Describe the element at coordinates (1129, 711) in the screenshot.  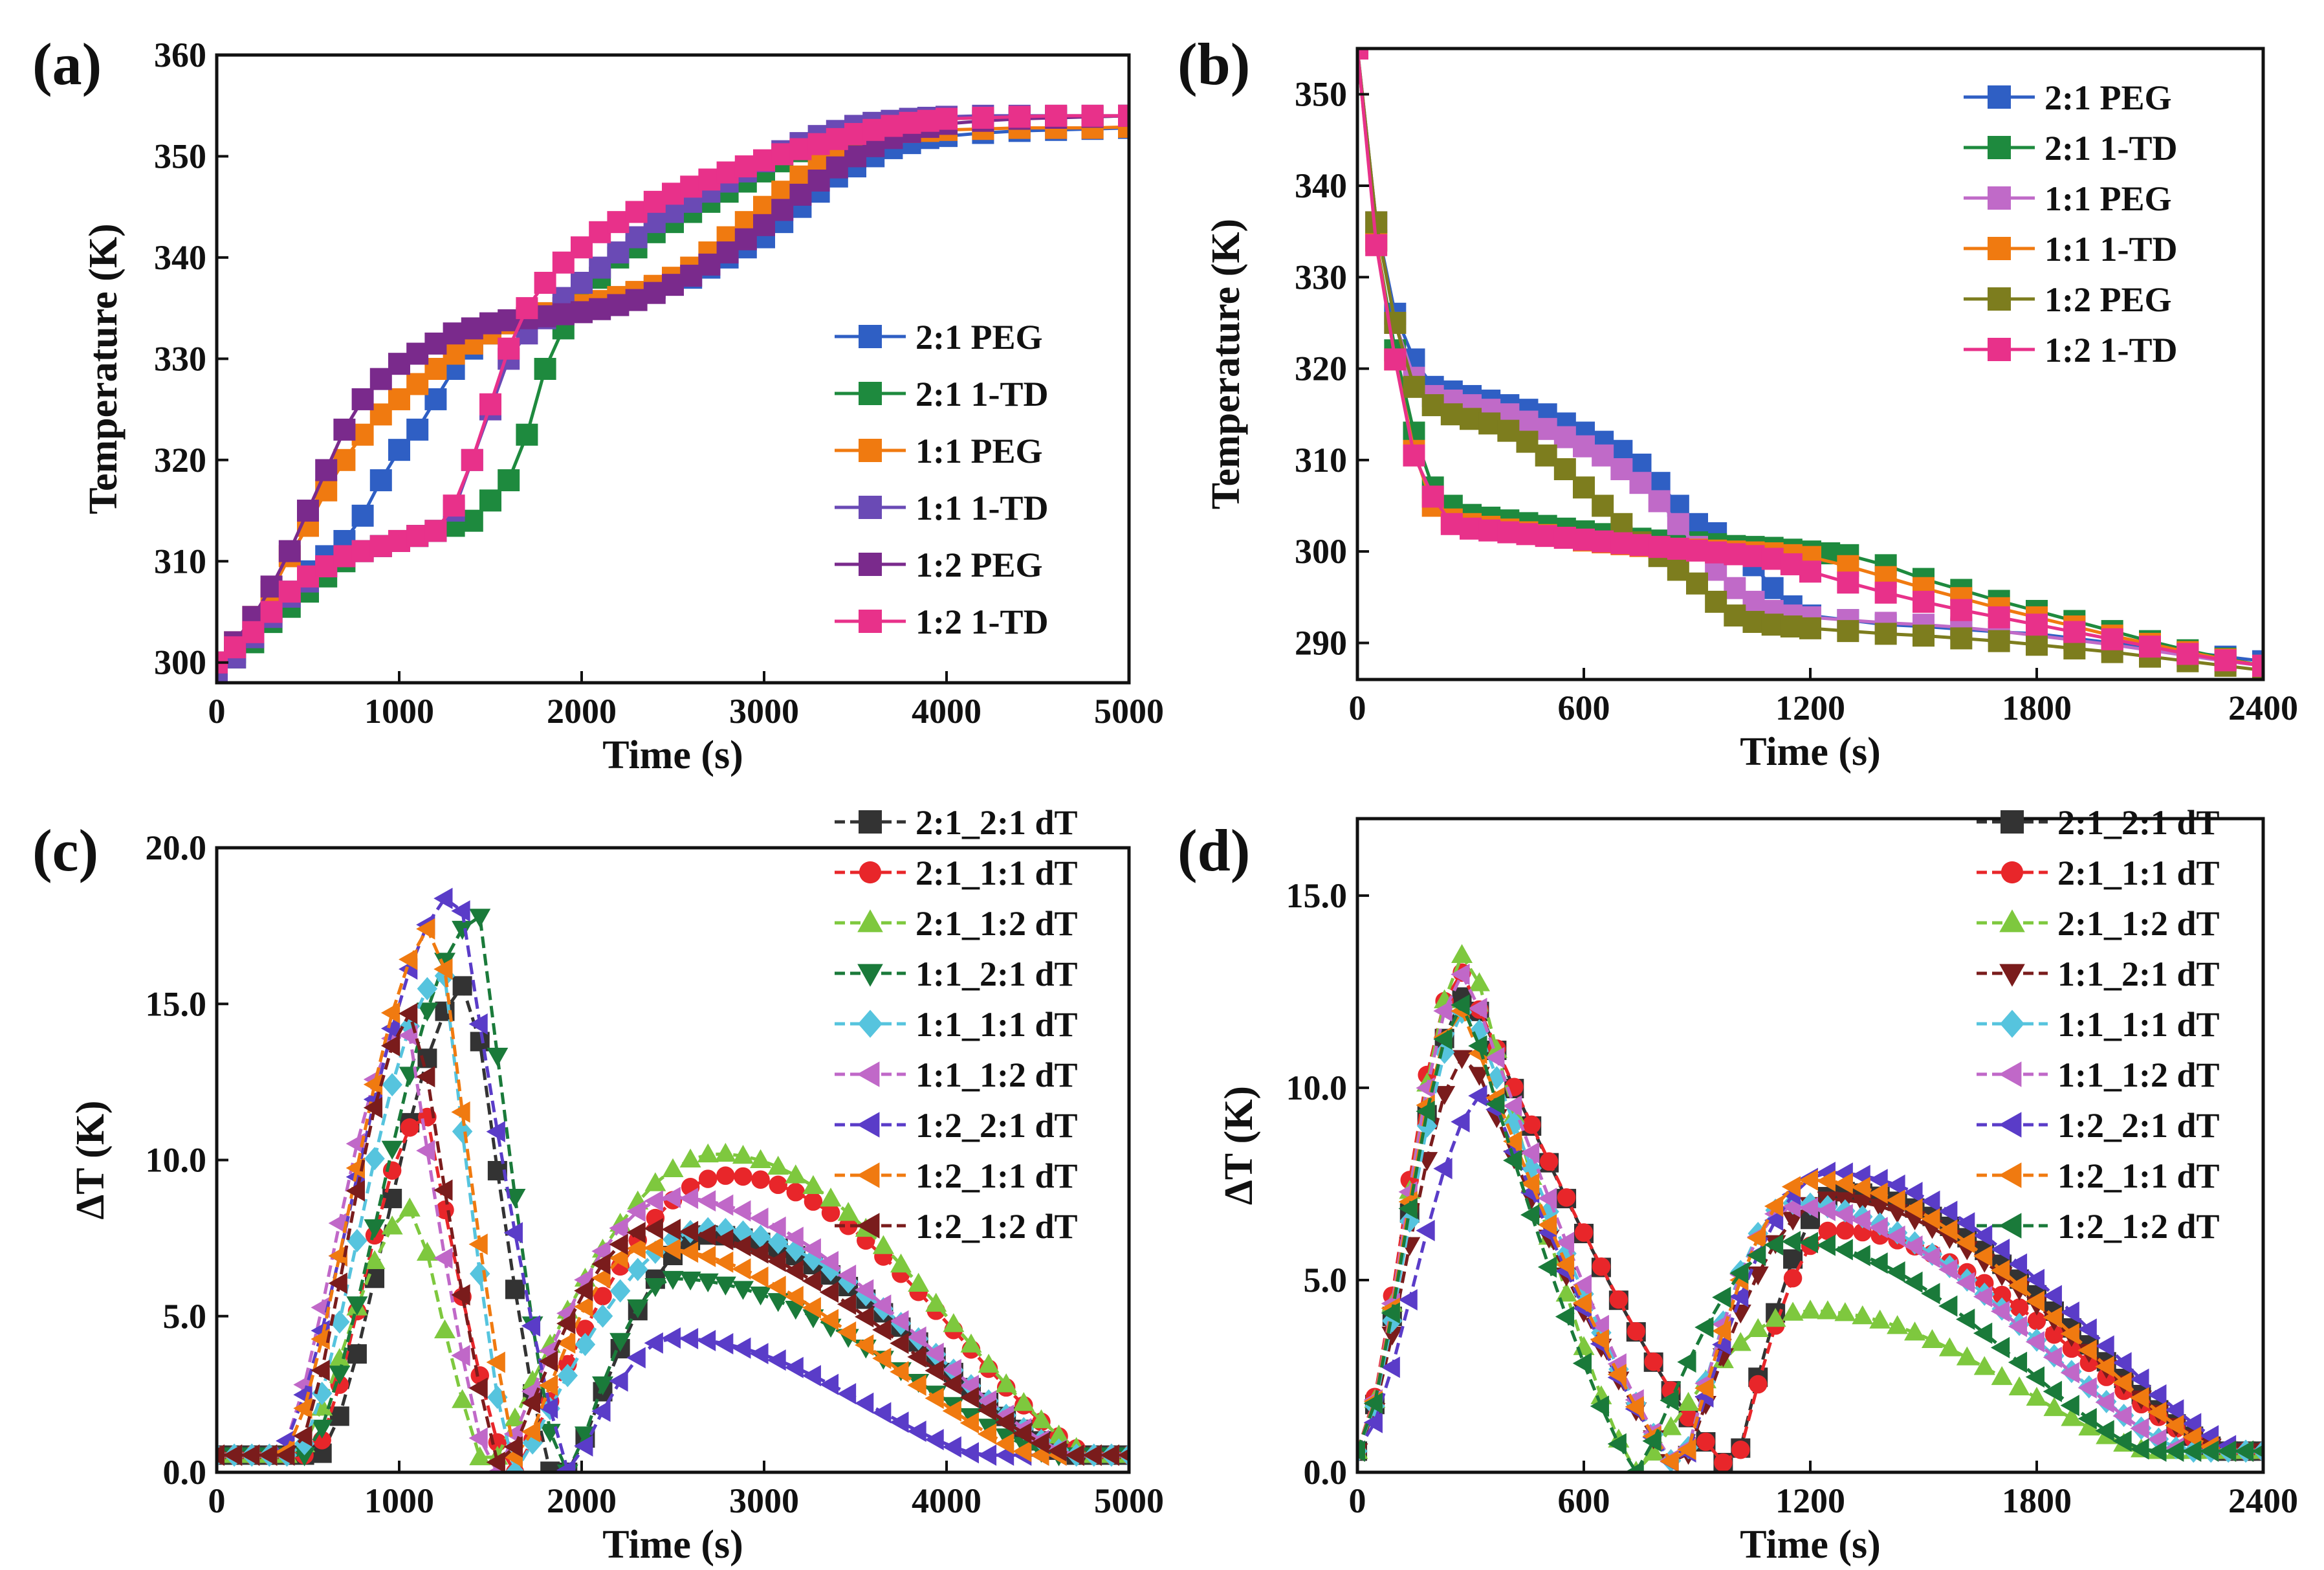
I see `x-tick-label: 5000` at that location.